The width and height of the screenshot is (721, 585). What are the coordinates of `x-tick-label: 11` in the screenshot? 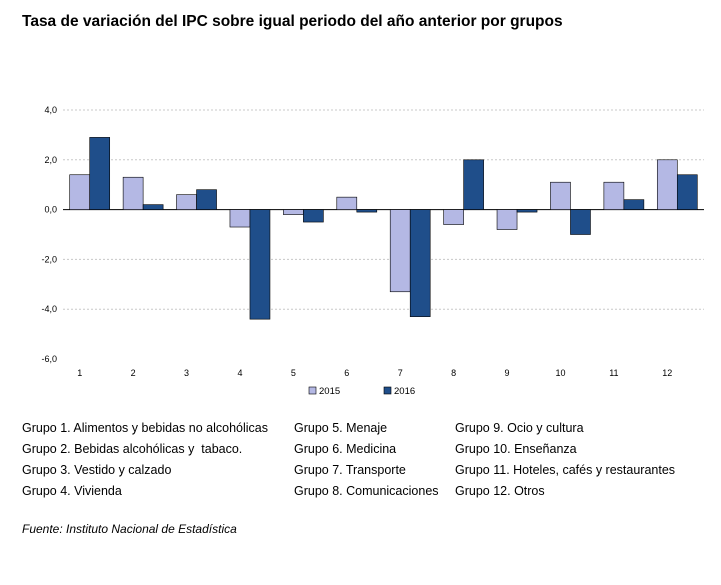 It's located at (613, 373).